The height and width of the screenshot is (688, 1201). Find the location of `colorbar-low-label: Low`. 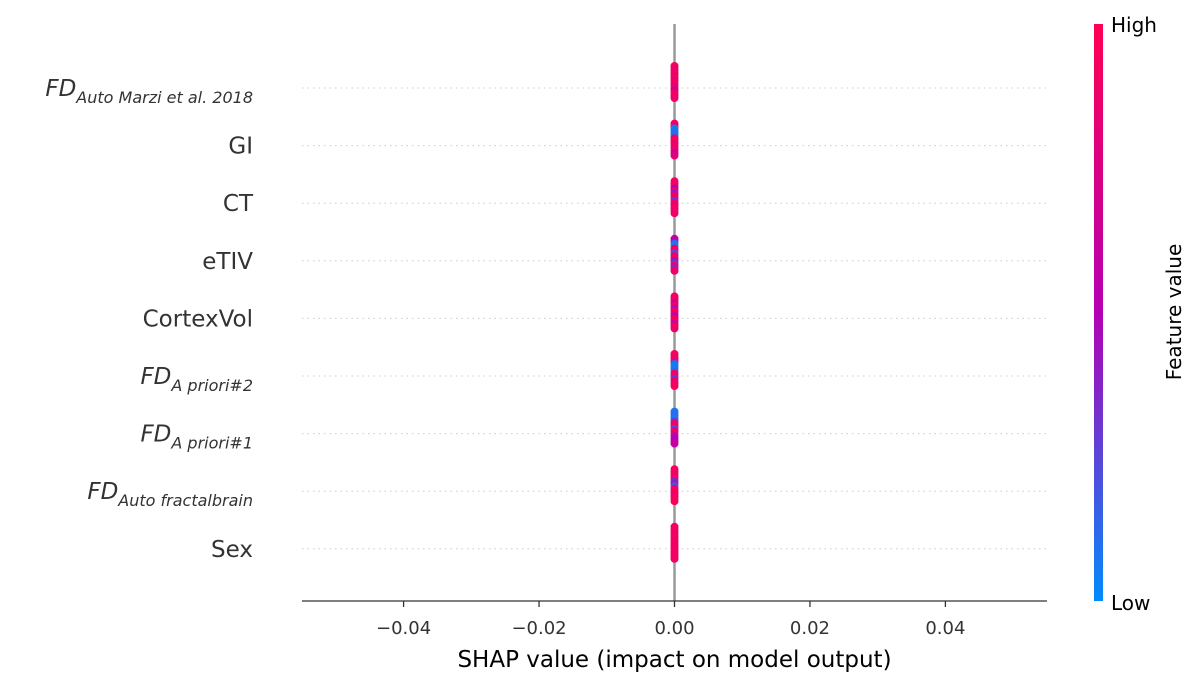

colorbar-low-label: Low is located at coordinates (1130, 603).